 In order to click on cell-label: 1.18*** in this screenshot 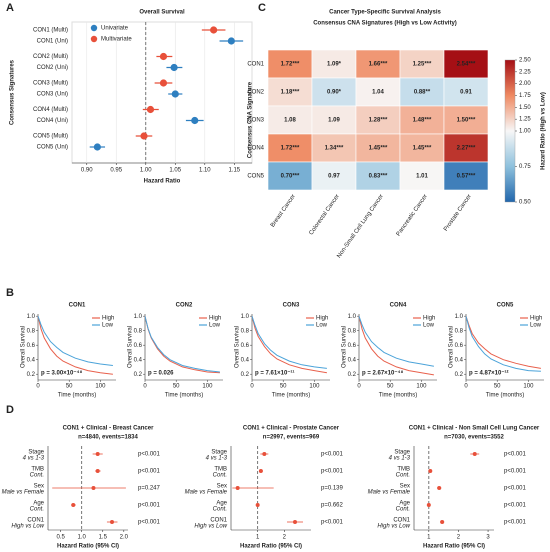, I will do `click(290, 93)`.